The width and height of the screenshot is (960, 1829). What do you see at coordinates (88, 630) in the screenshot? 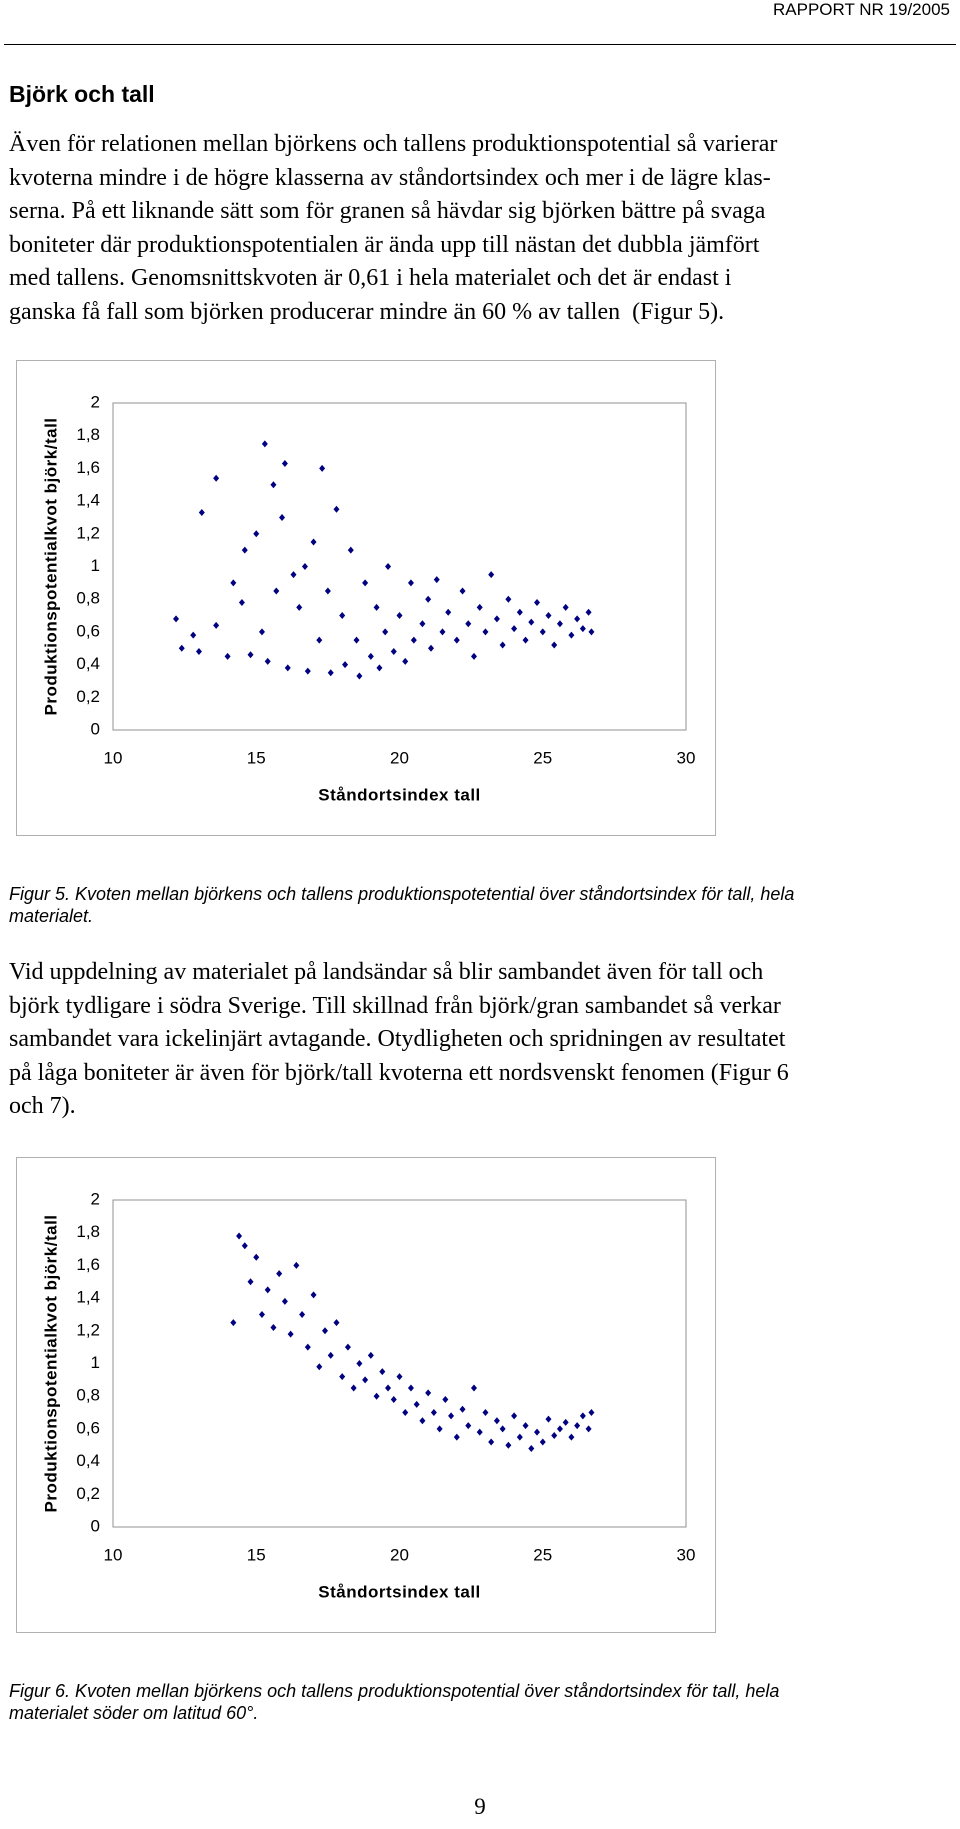
I see `y-tick-label: 0,6` at bounding box center [88, 630].